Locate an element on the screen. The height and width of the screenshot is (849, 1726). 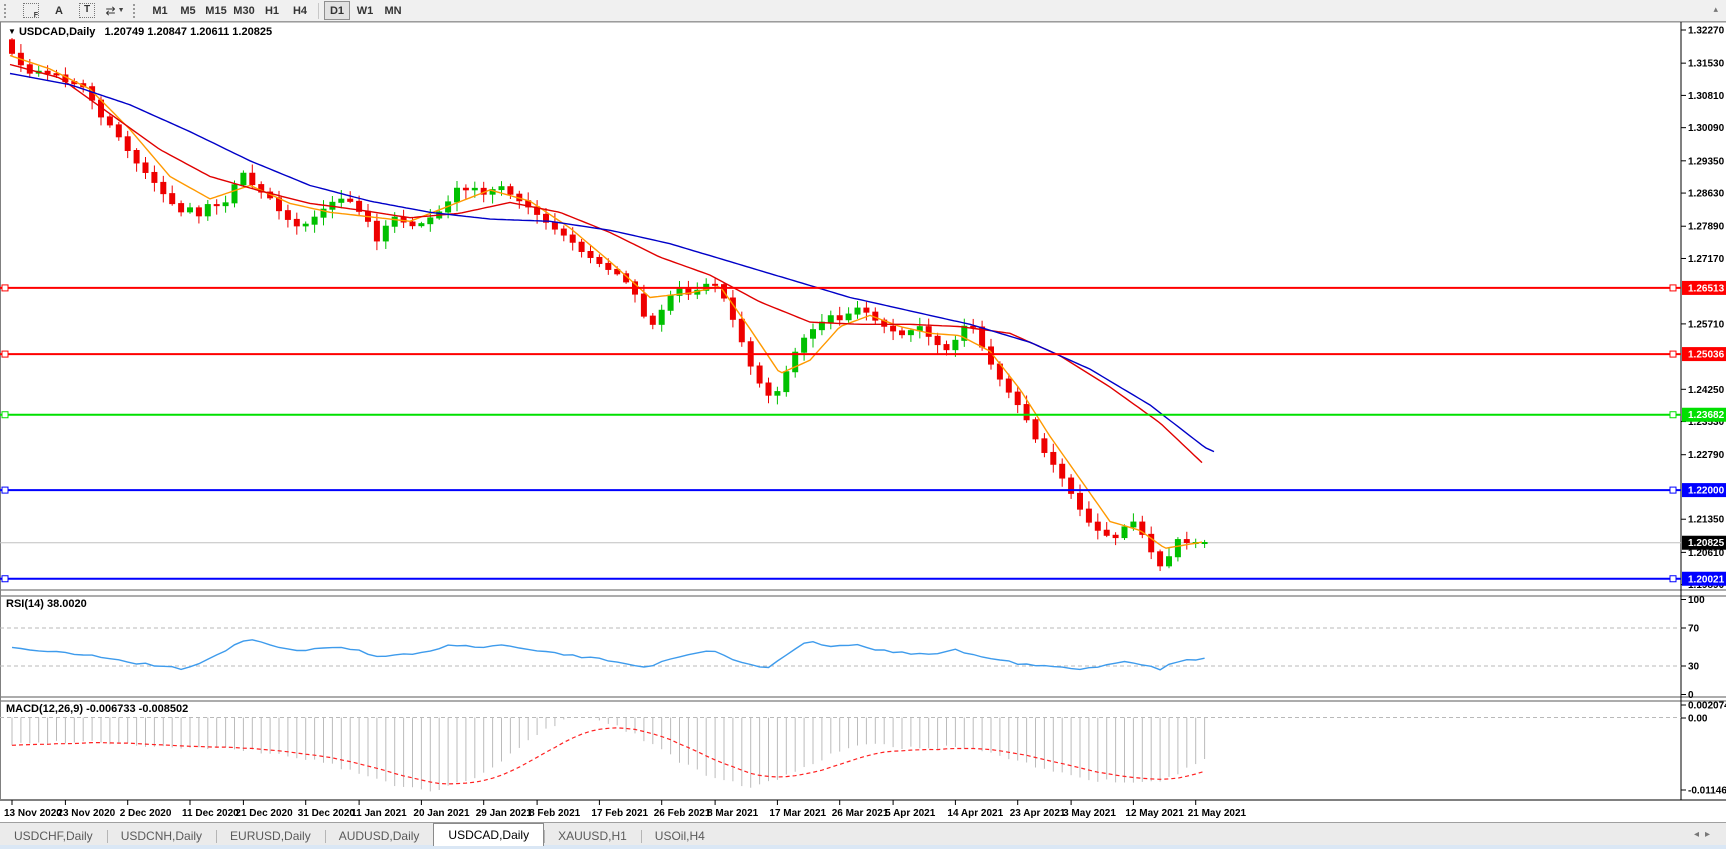
svg-text: 1.30090 is located at coordinates (1706, 128).